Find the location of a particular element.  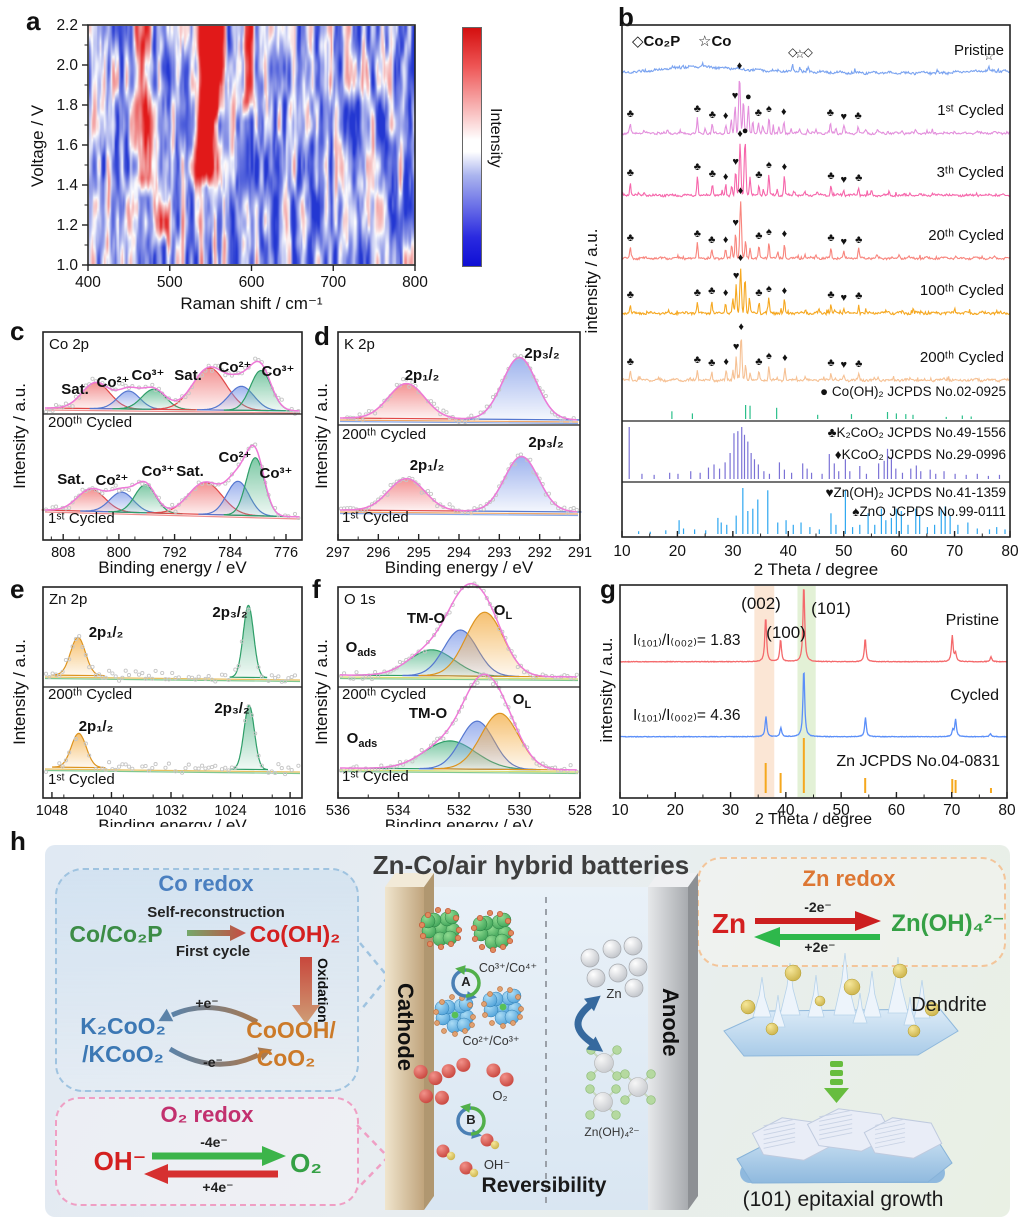

minus-e-label: -e⁻ is located at coordinates (213, 1062).